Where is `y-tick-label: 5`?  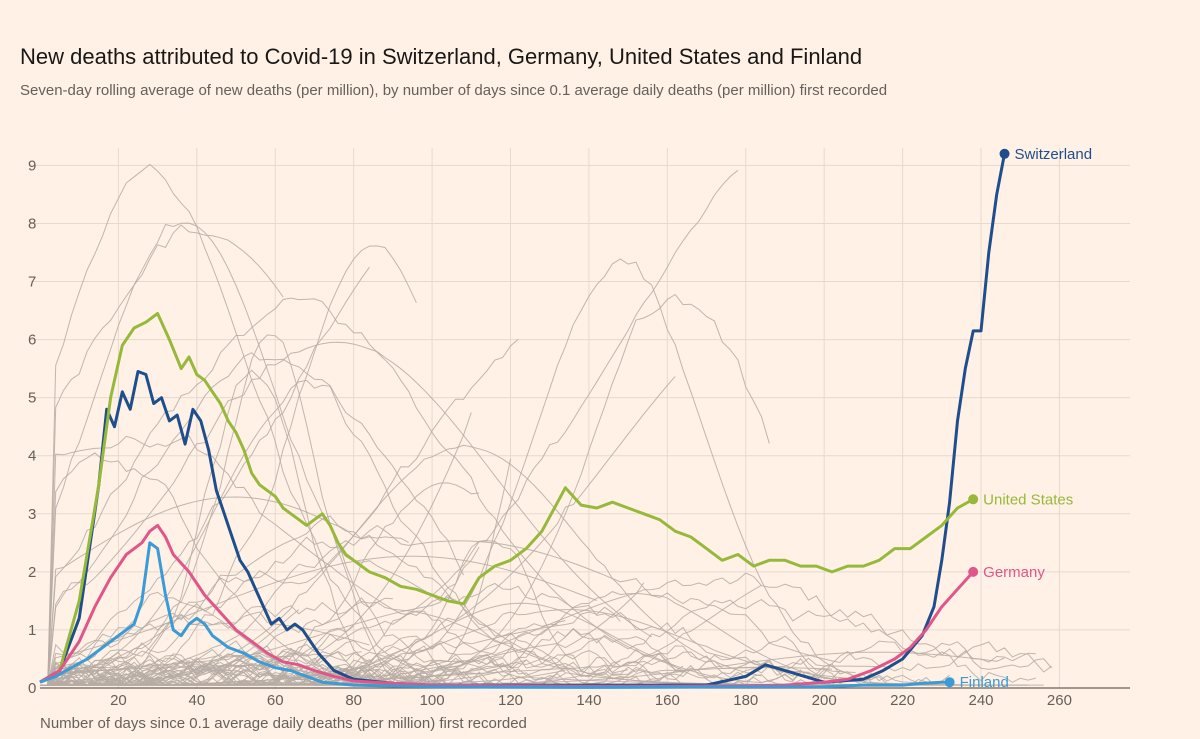 y-tick-label: 5 is located at coordinates (32, 398).